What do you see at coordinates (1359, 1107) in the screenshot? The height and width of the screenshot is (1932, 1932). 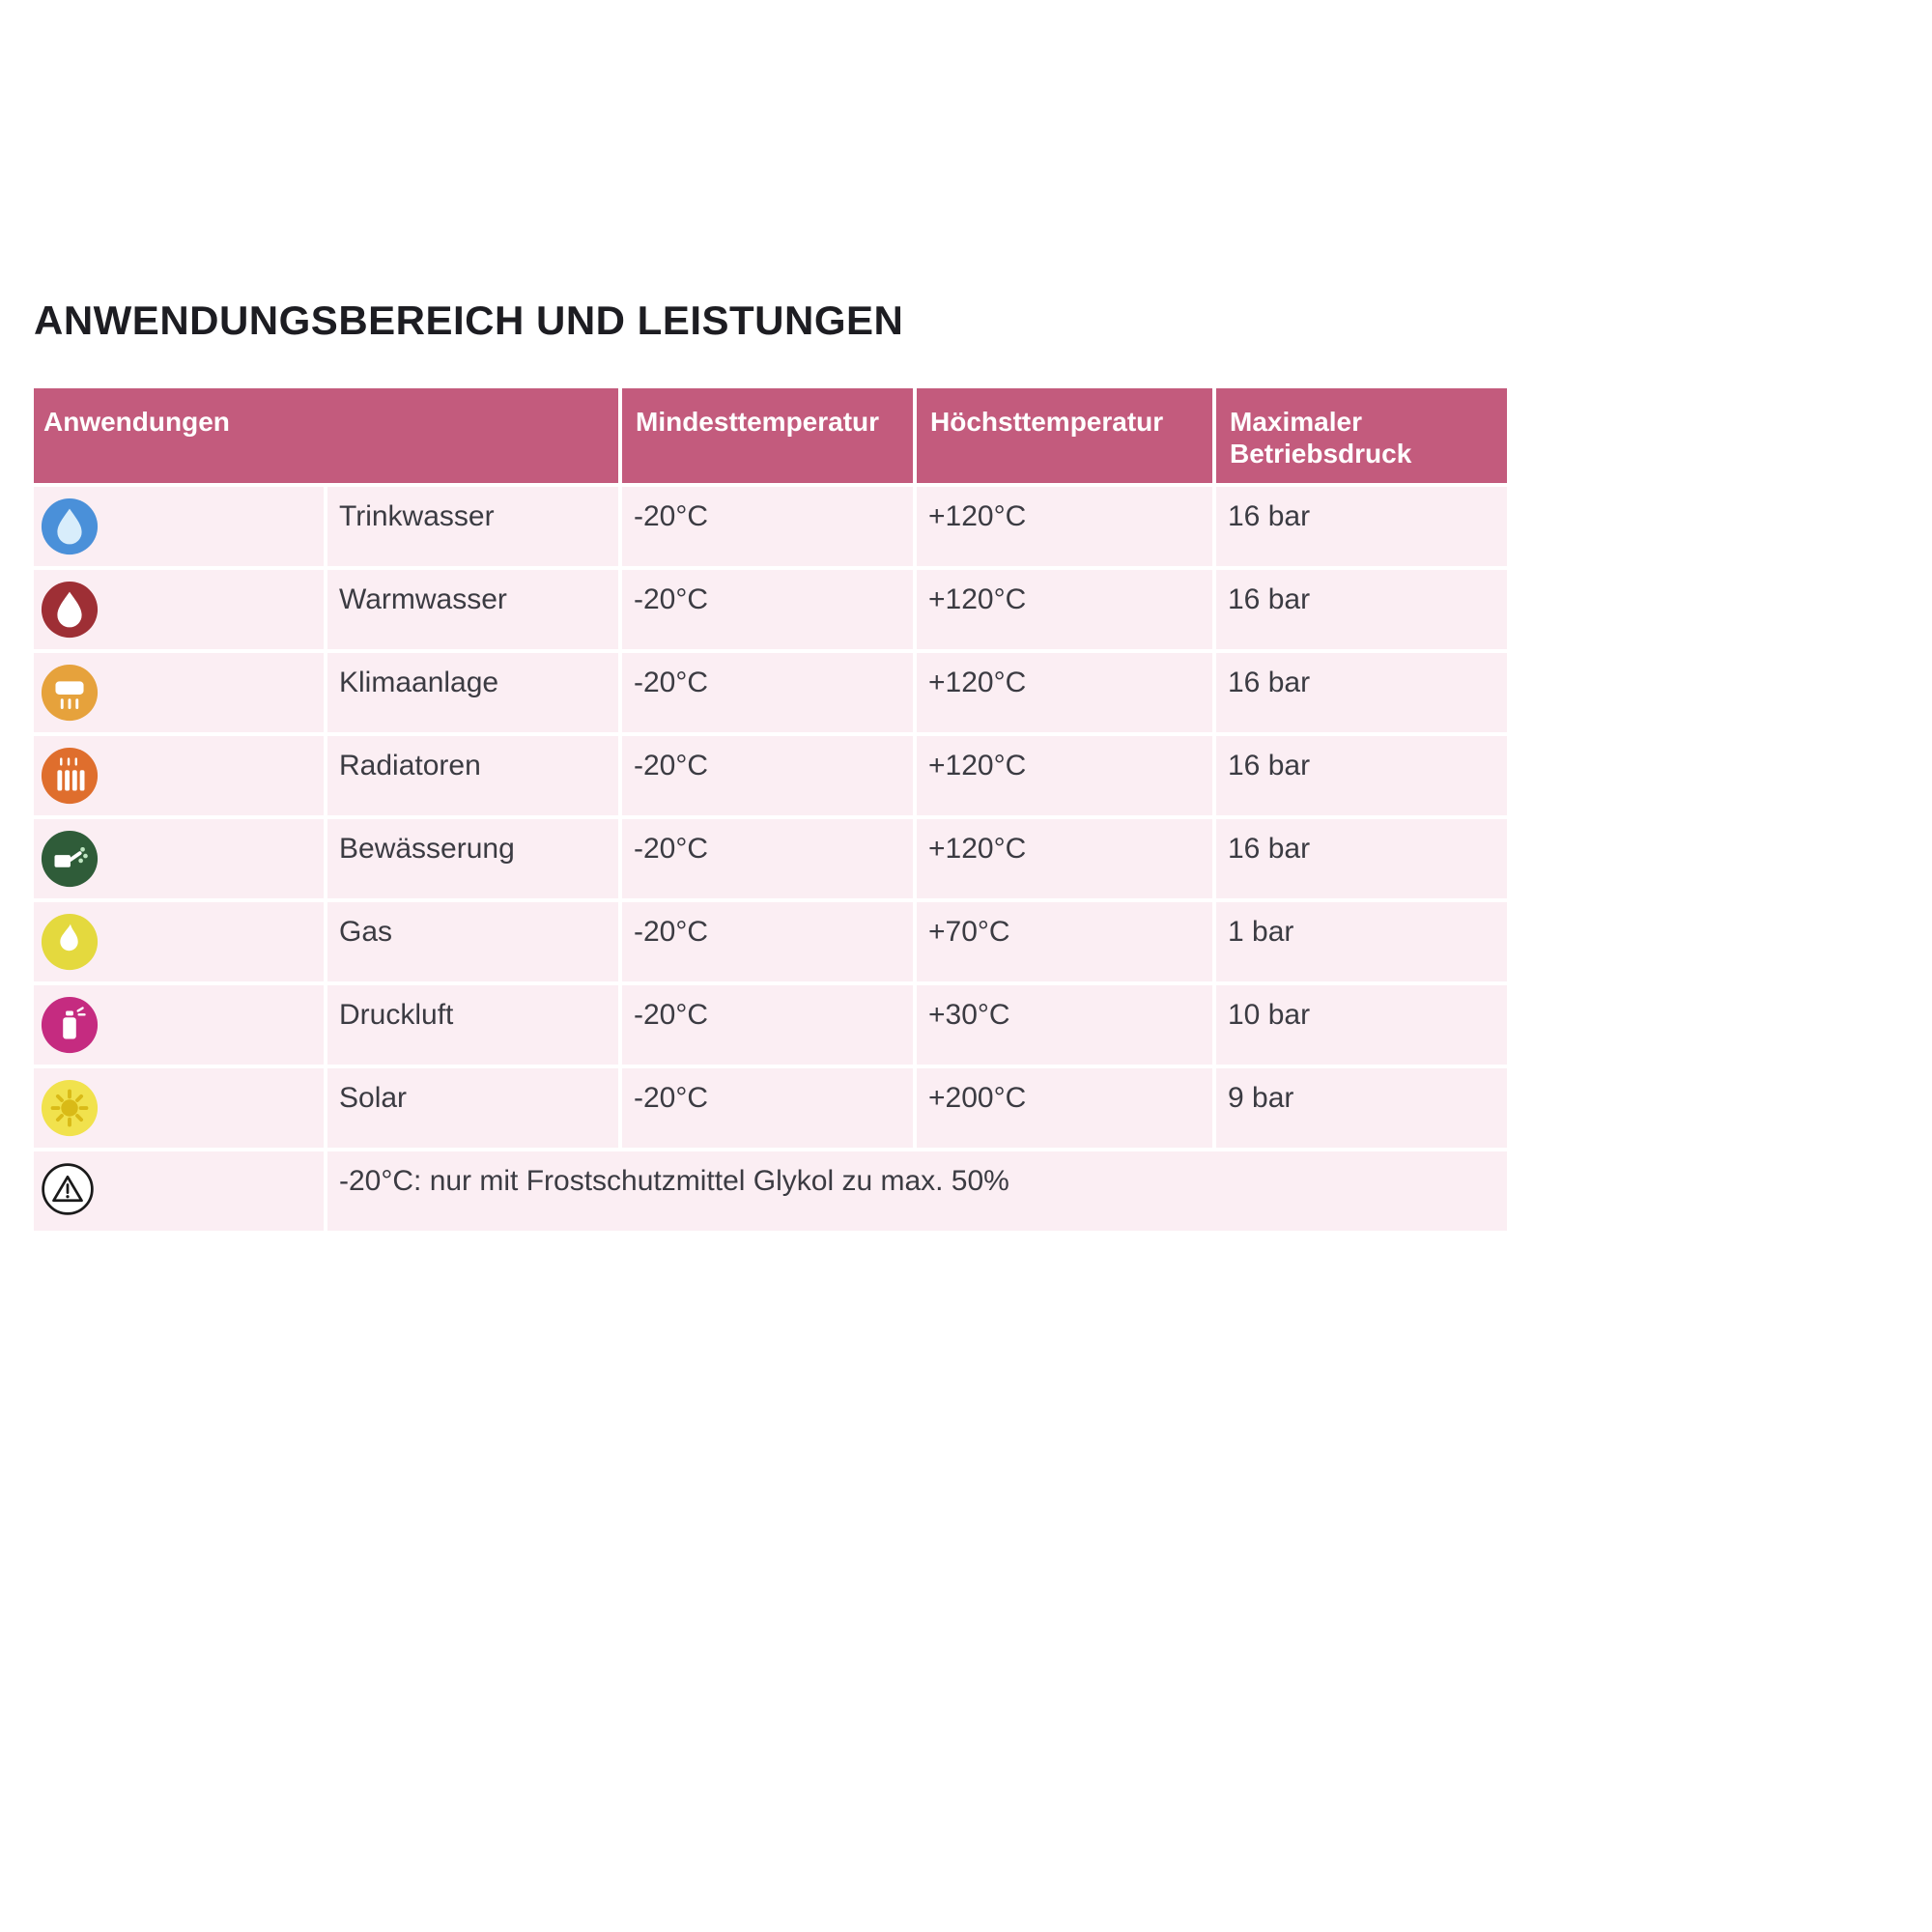 I see `max-pressure-value: 9 bar` at bounding box center [1359, 1107].